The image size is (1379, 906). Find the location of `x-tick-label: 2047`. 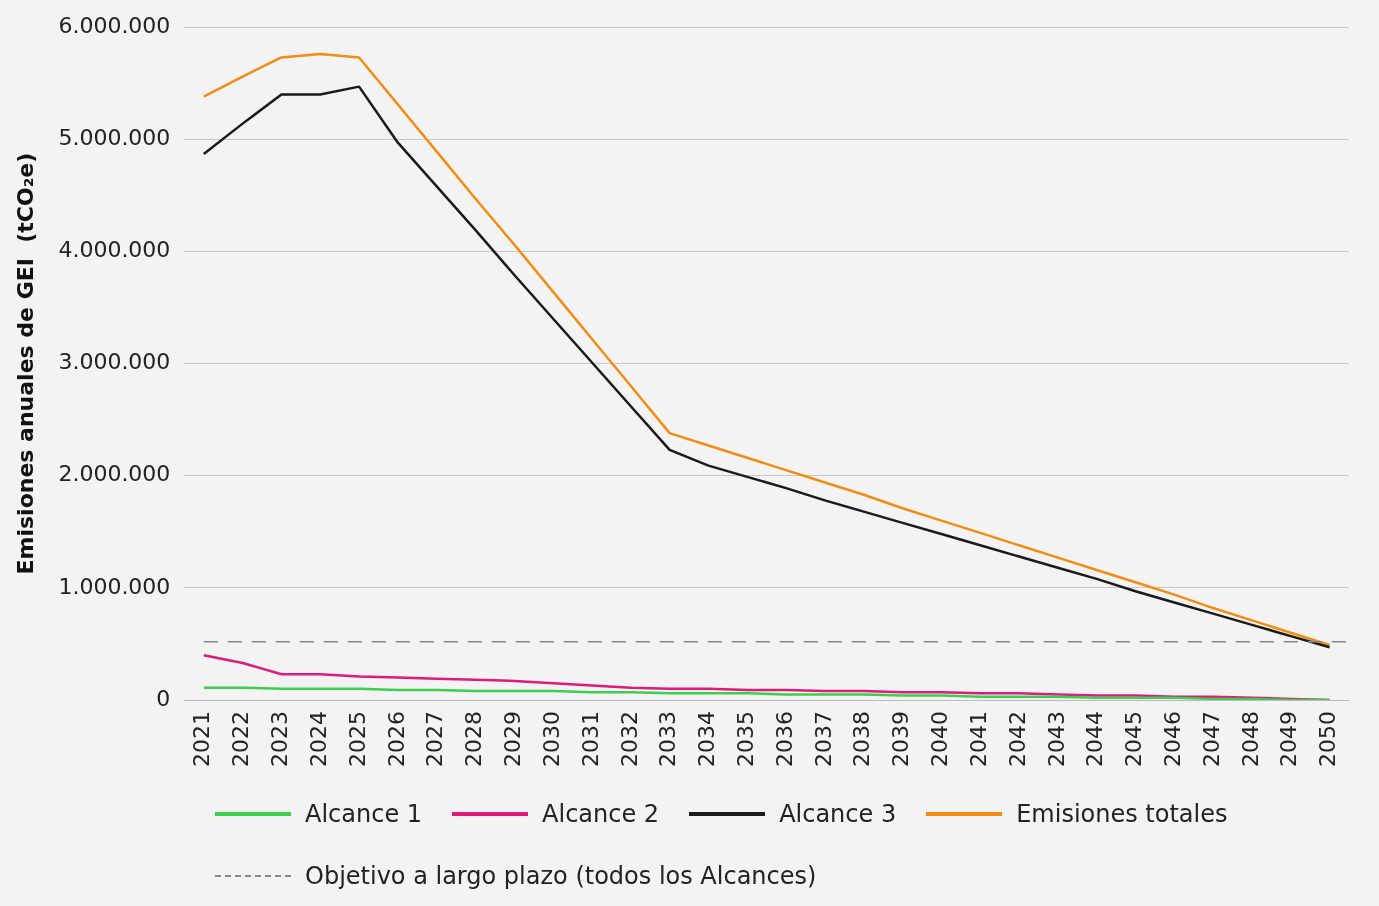

x-tick-label: 2047 is located at coordinates (1211, 739).